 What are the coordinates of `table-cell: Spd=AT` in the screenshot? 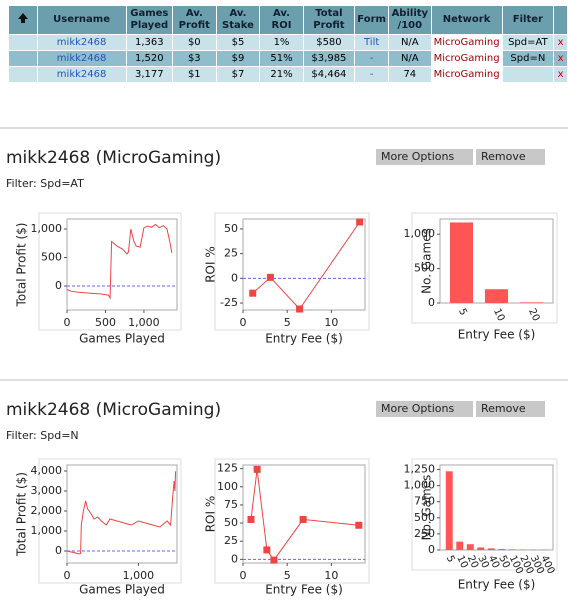 It's located at (528, 42).